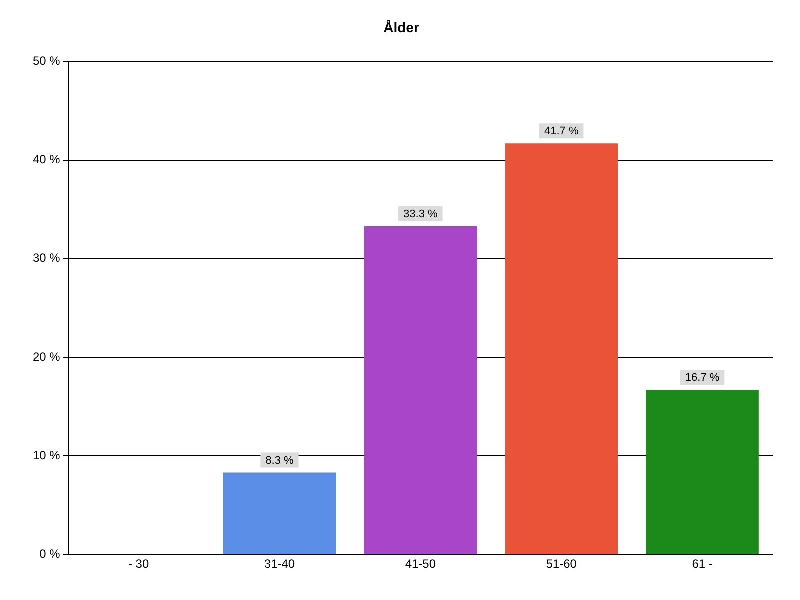  What do you see at coordinates (562, 564) in the screenshot?
I see `x-tick-label: 51-60` at bounding box center [562, 564].